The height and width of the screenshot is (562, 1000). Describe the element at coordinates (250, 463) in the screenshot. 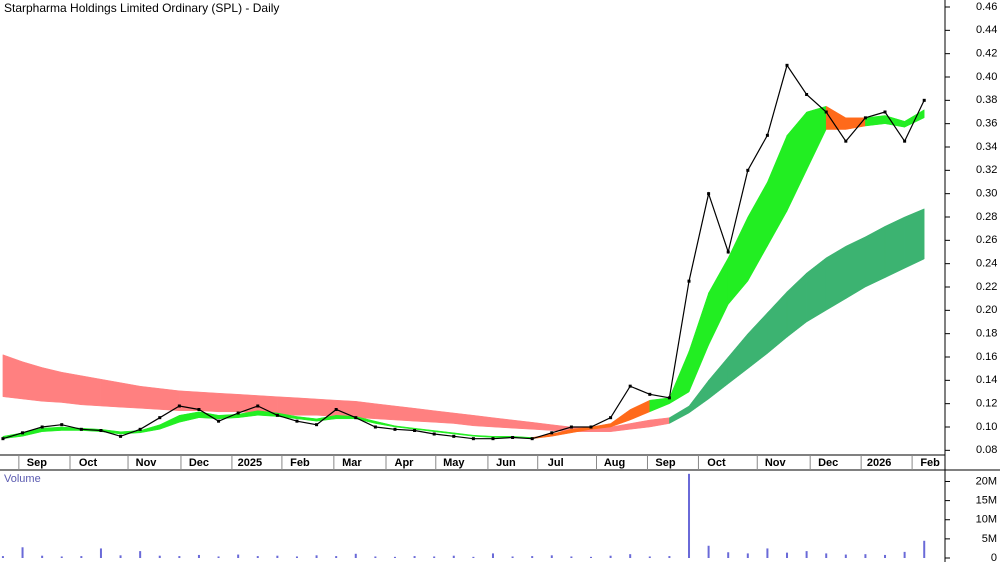

I see `x-tick-label: 2025` at that location.